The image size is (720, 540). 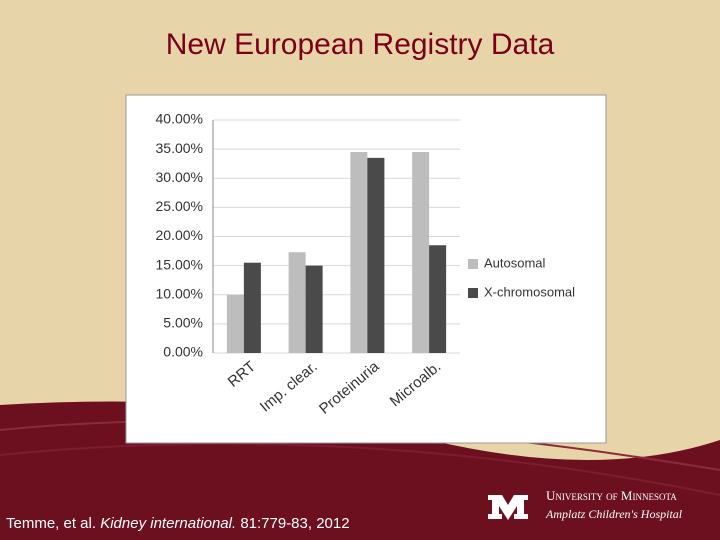 What do you see at coordinates (179, 206) in the screenshot?
I see `y-tick-label: 25.00%` at bounding box center [179, 206].